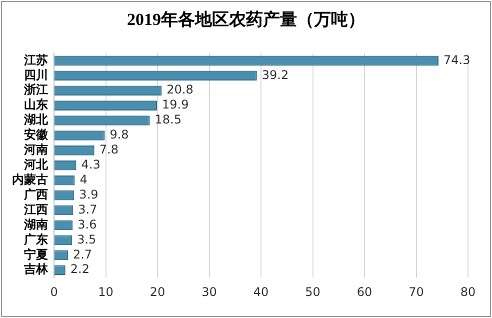  What do you see at coordinates (35, 194) in the screenshot?
I see `y-tick-label: 广西` at bounding box center [35, 194].